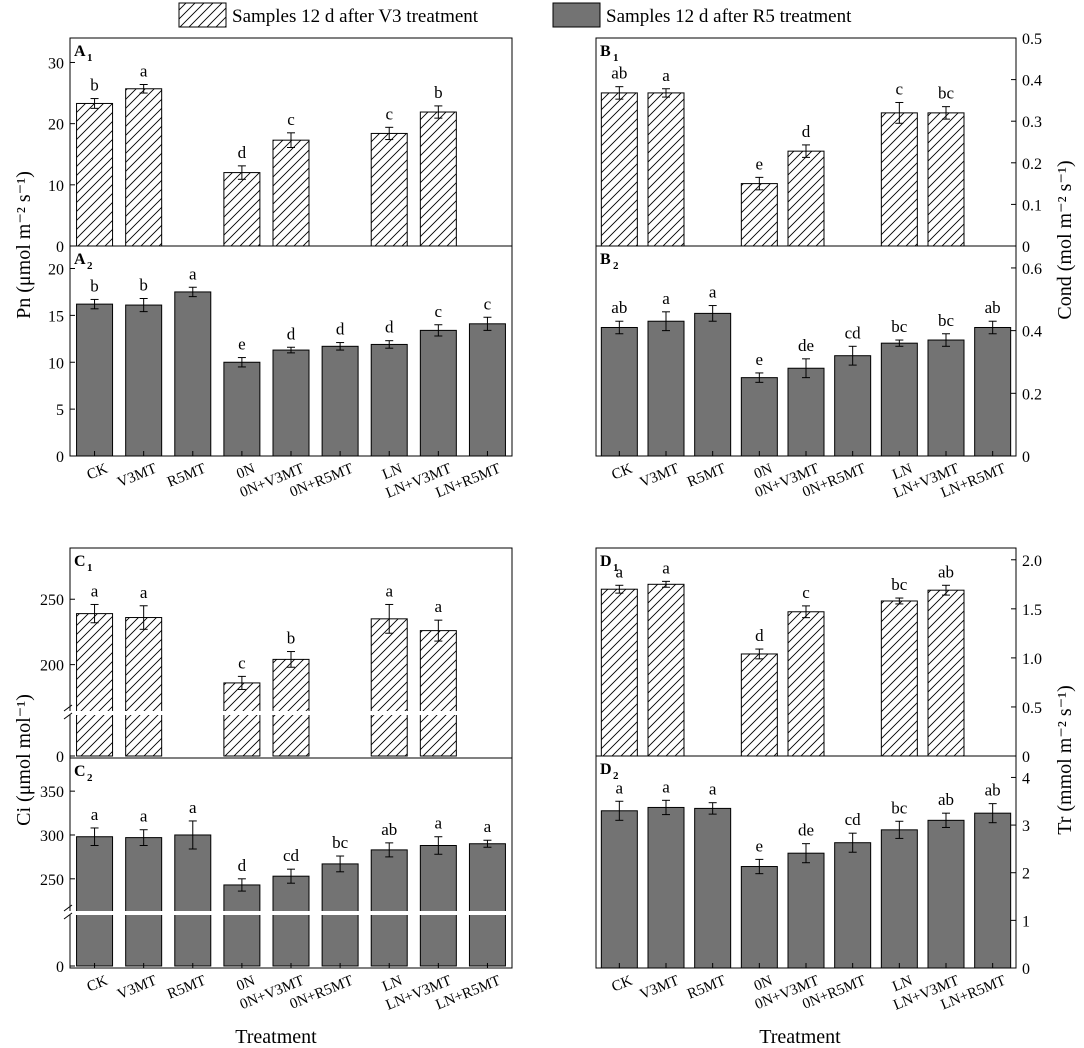 Image resolution: width=1084 pixels, height=1048 pixels. Describe the element at coordinates (1032, 164) in the screenshot. I see `y-tick-label: 0.2` at that location.